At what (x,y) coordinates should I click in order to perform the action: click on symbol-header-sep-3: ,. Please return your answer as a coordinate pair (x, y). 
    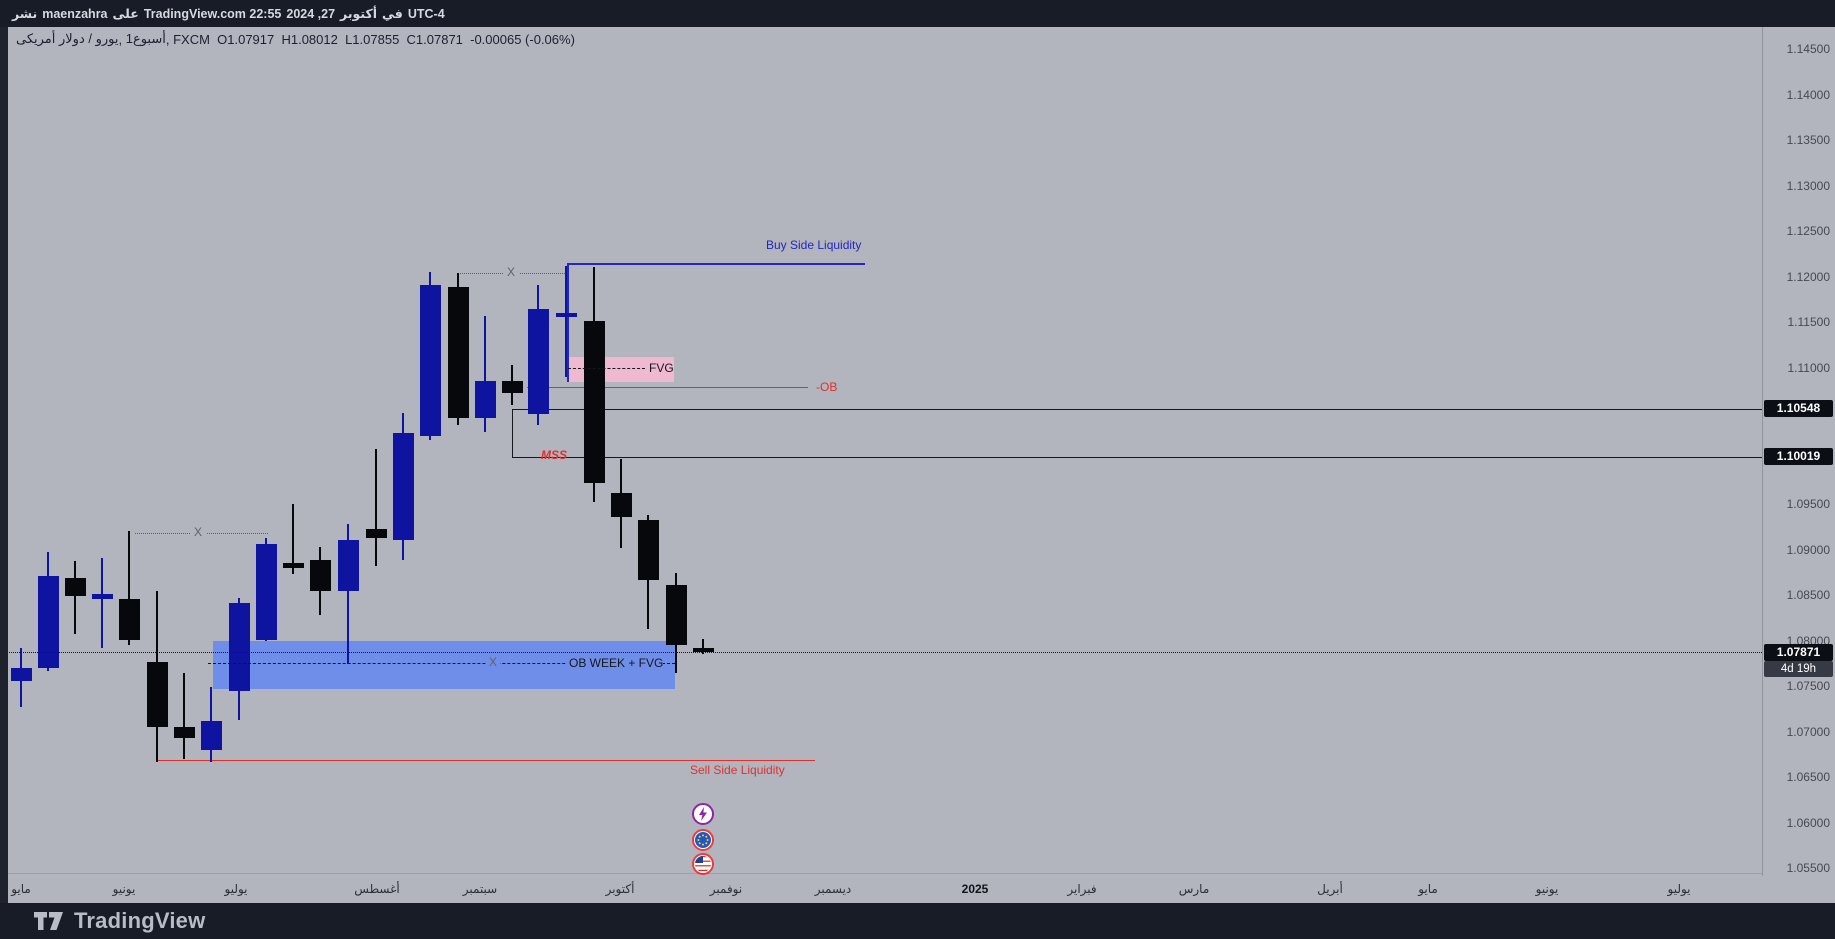
    Looking at the image, I should click on (169, 39).